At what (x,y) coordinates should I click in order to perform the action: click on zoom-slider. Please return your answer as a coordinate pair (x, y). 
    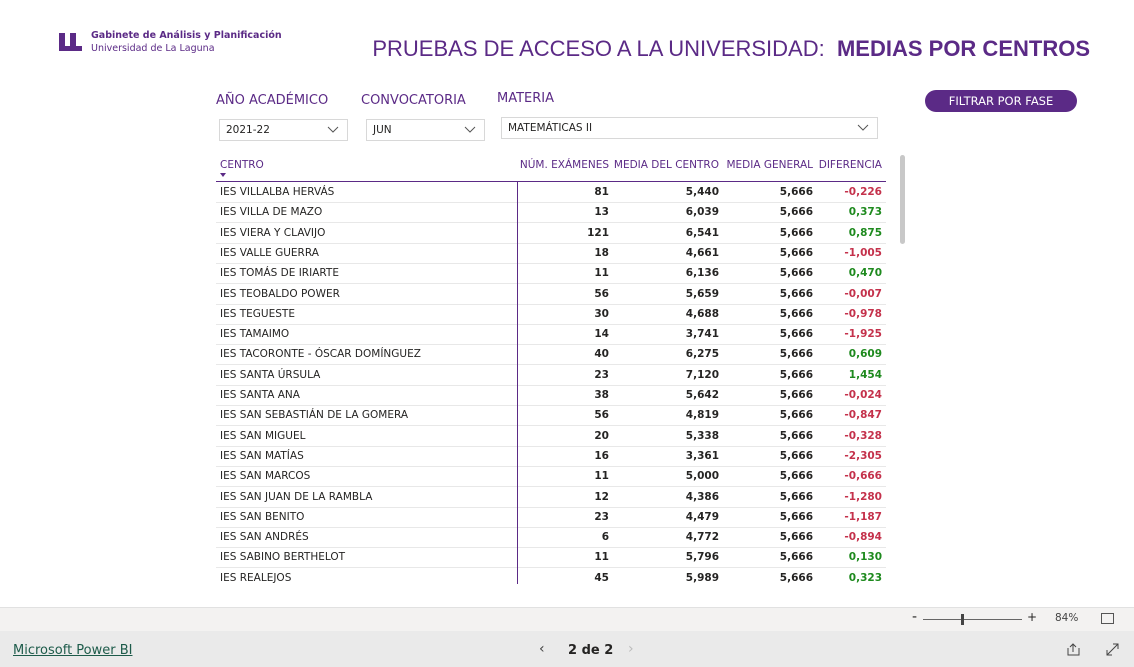
    Looking at the image, I should click on (972, 619).